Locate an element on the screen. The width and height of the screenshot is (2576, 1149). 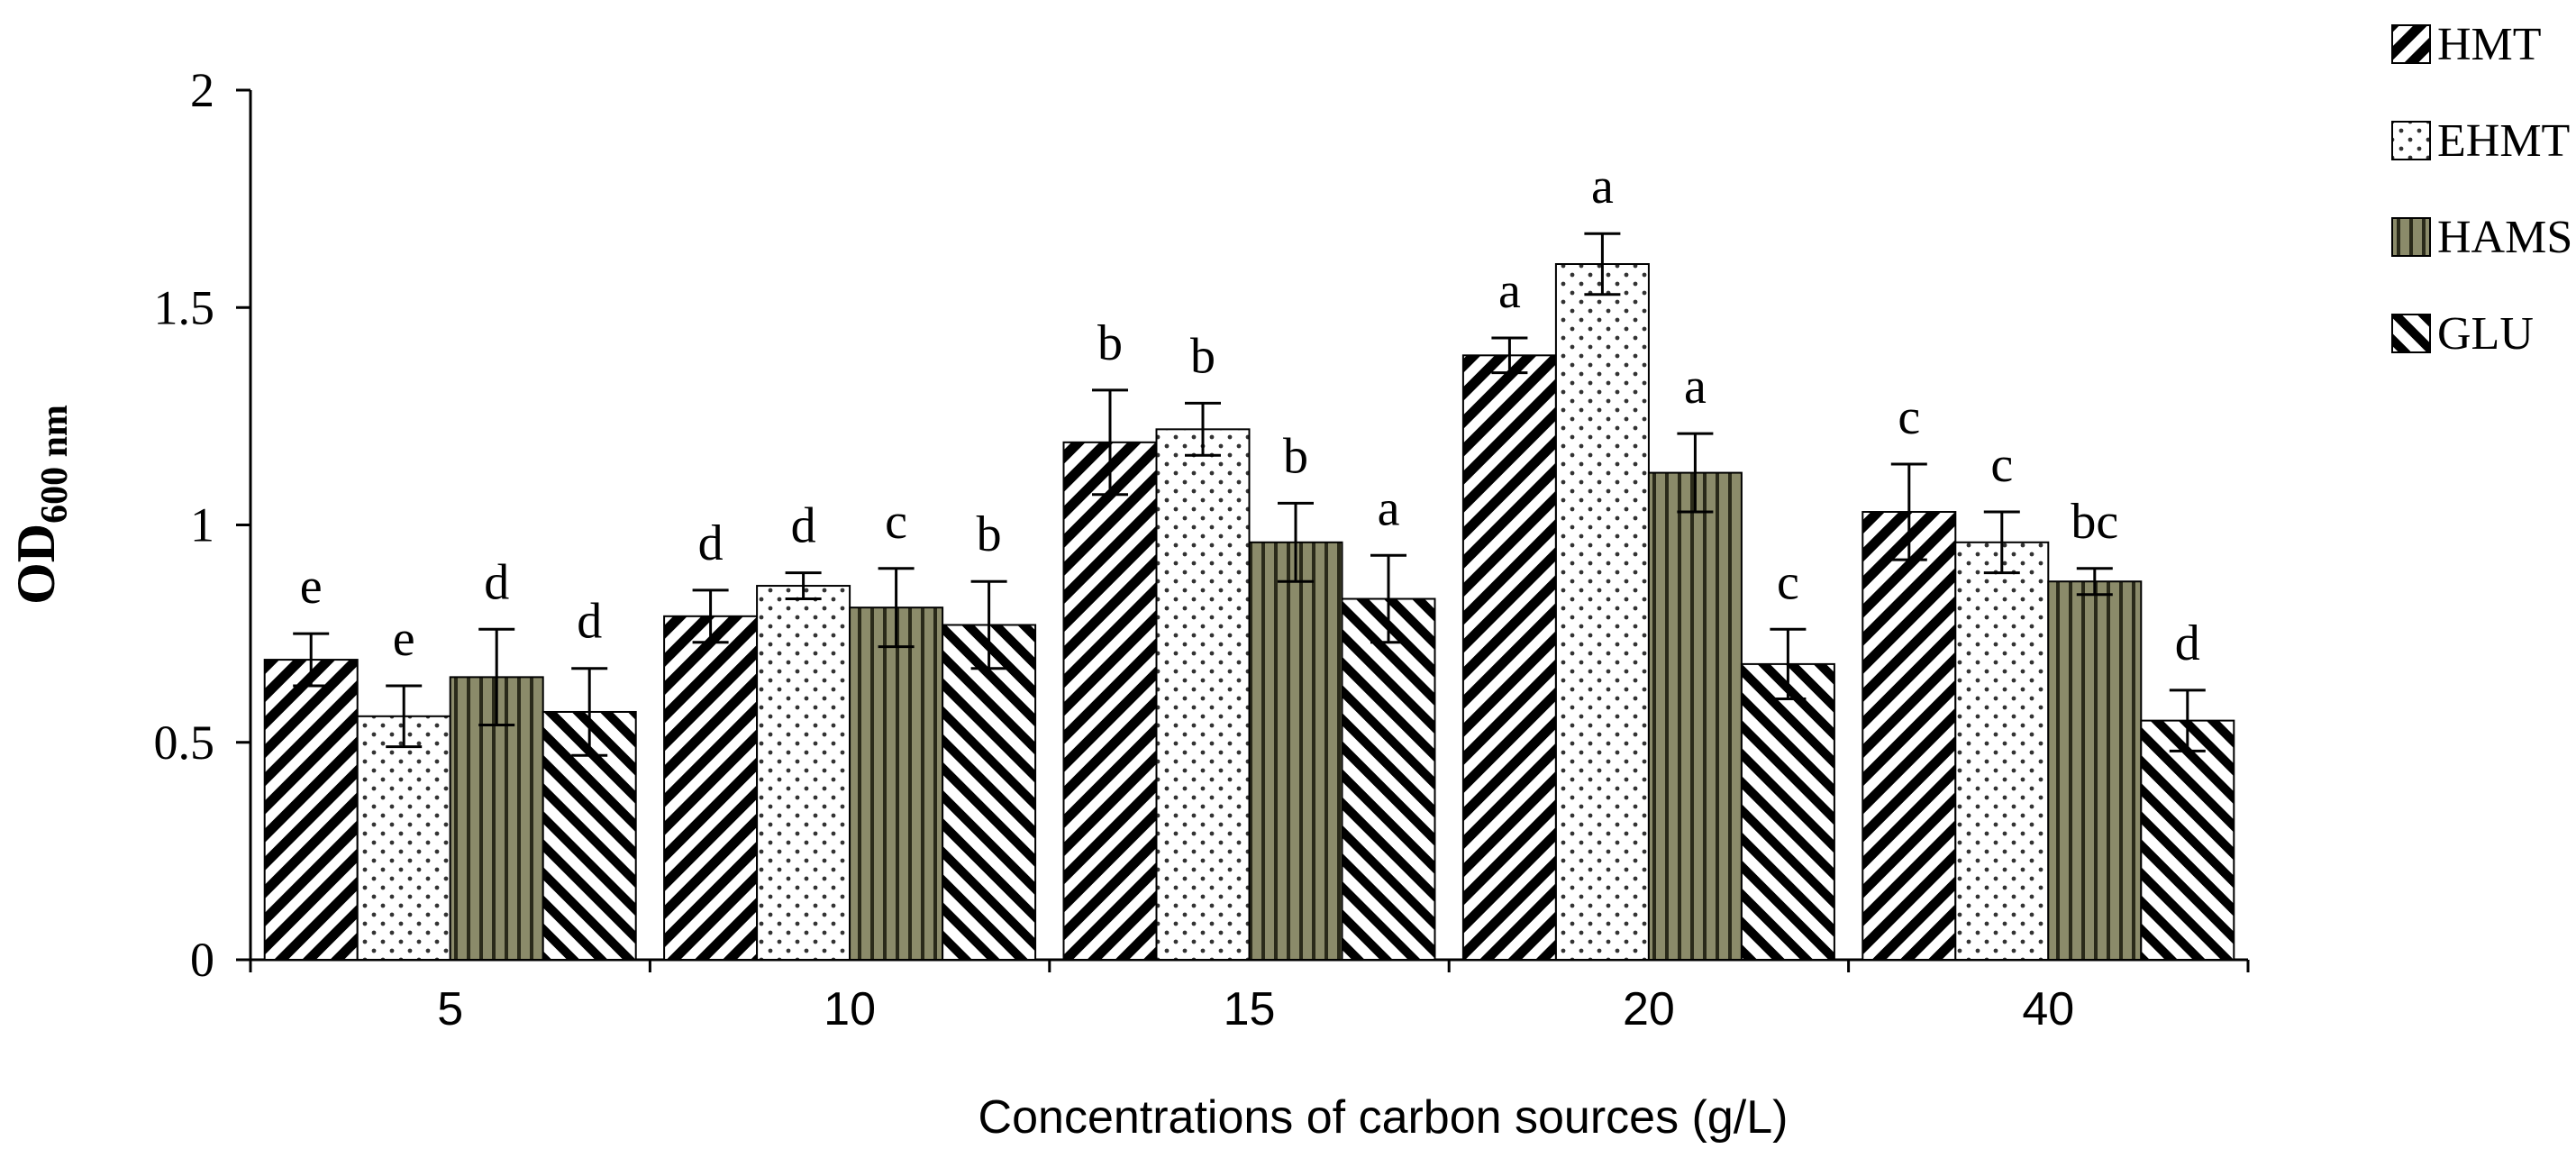
y-tick-label: 0.5 is located at coordinates (184, 743).